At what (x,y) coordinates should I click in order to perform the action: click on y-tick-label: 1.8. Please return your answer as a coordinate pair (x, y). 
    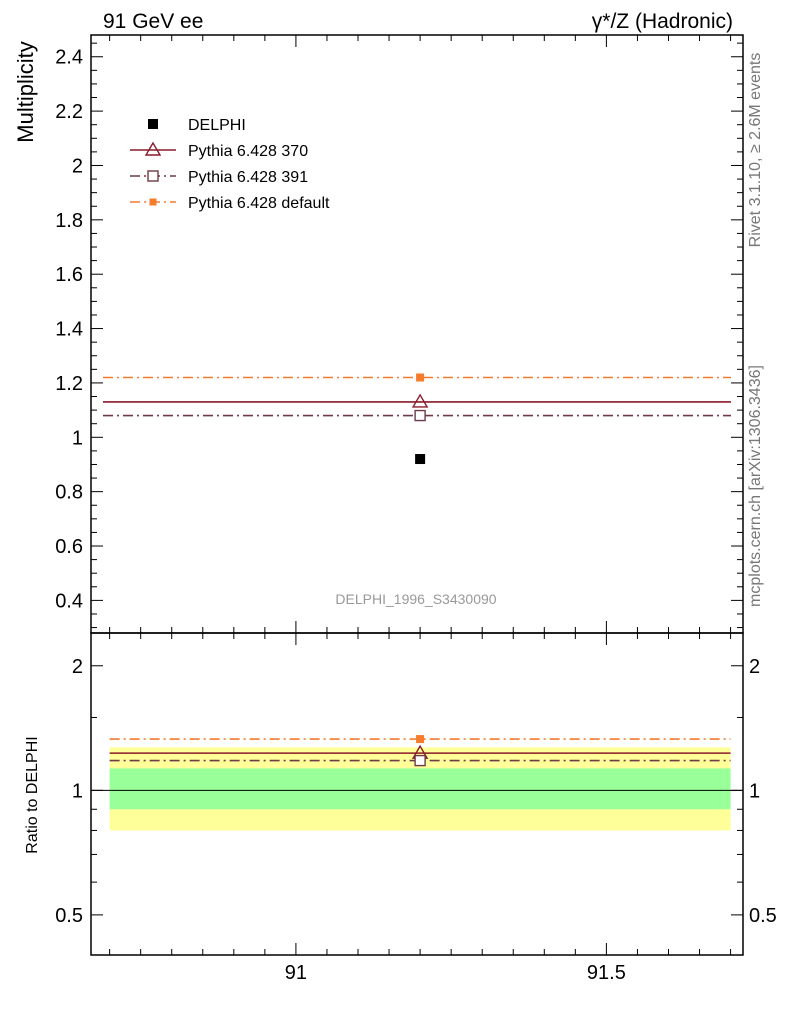
    Looking at the image, I should click on (69, 221).